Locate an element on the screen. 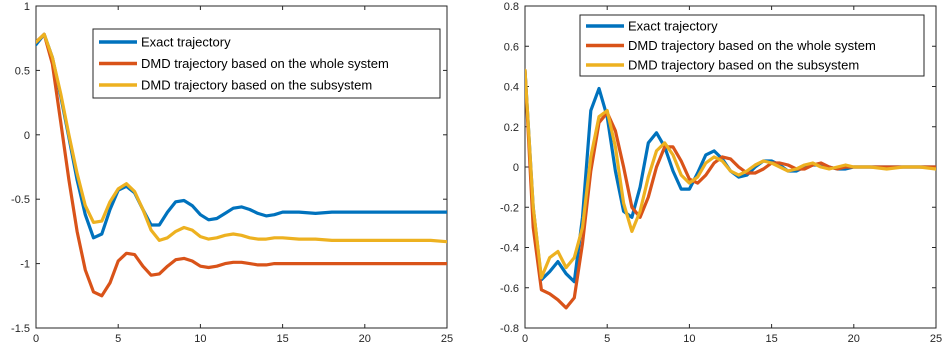 Image resolution: width=943 pixels, height=356 pixels. y-tick-label: -0.2 is located at coordinates (509, 208).